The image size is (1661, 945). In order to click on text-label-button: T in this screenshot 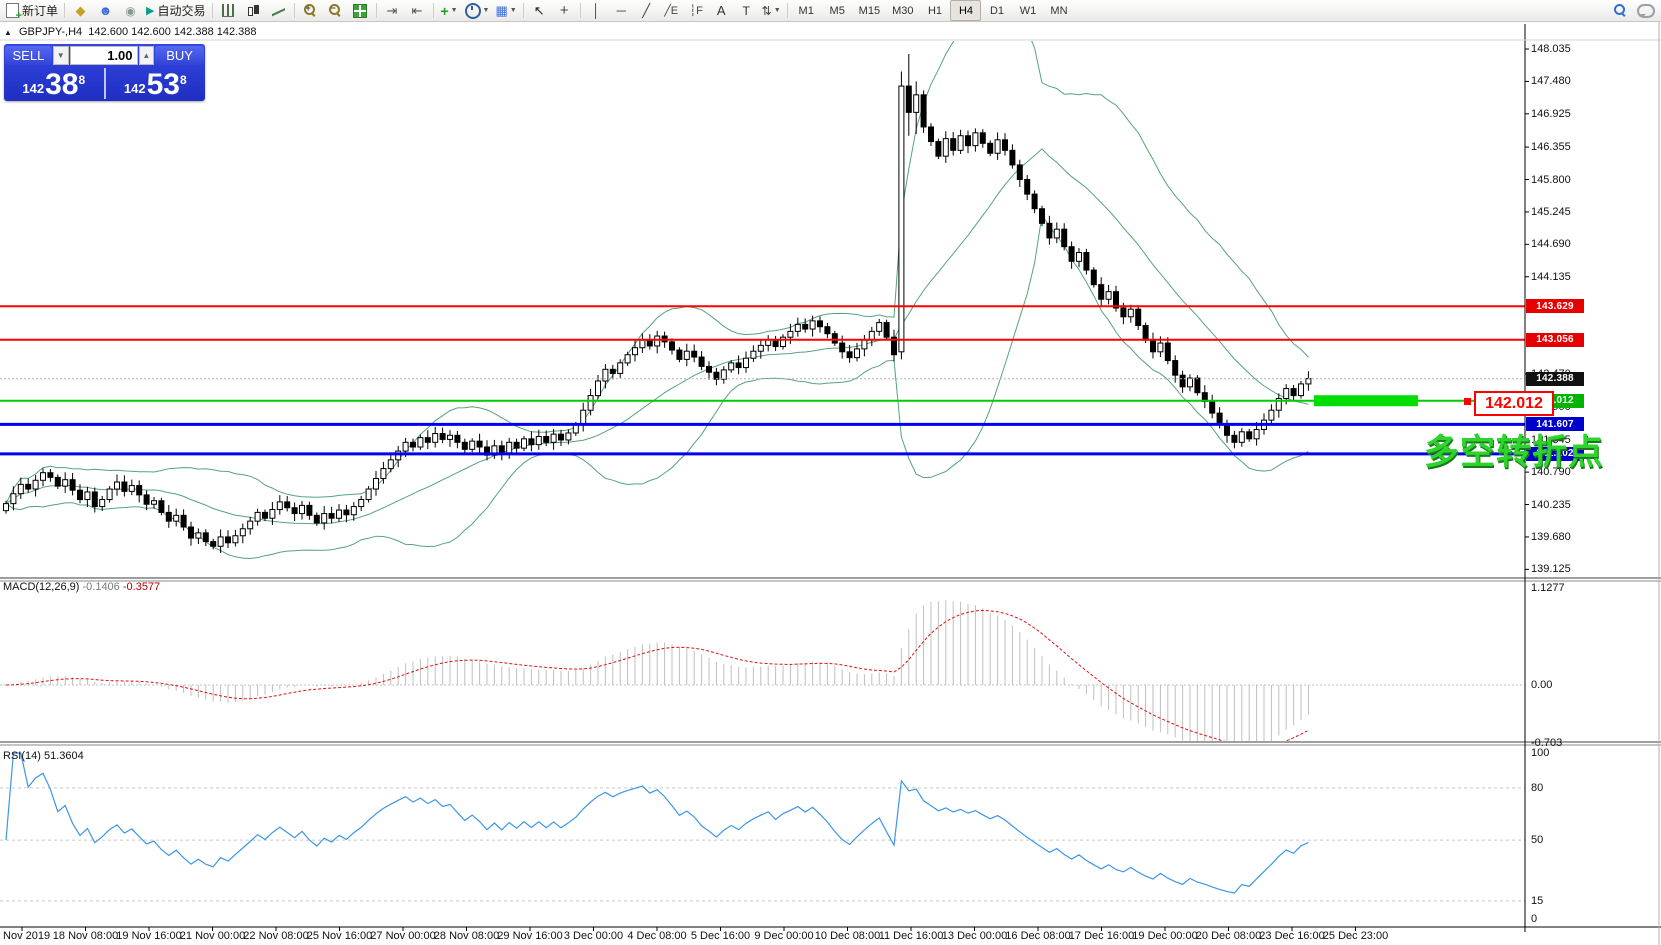, I will do `click(746, 10)`.